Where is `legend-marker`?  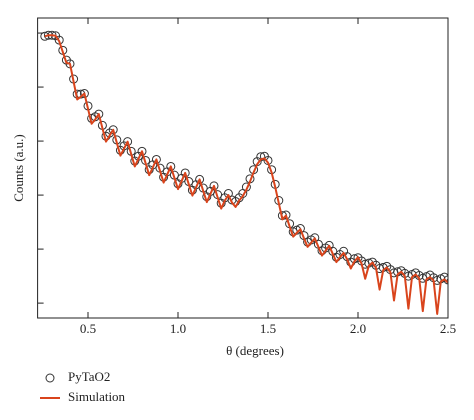
legend-marker is located at coordinates (50, 378).